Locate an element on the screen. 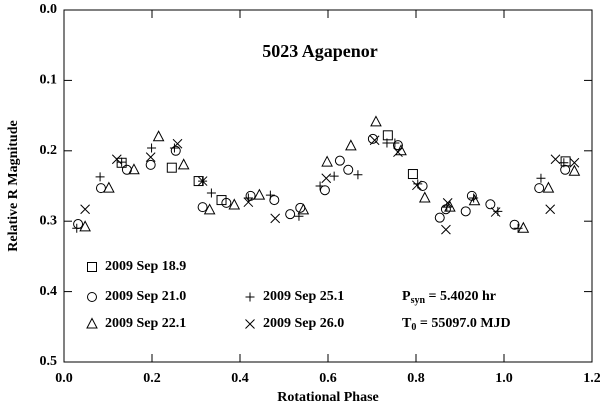  y-tick-label: 0.4 is located at coordinates (49, 291).